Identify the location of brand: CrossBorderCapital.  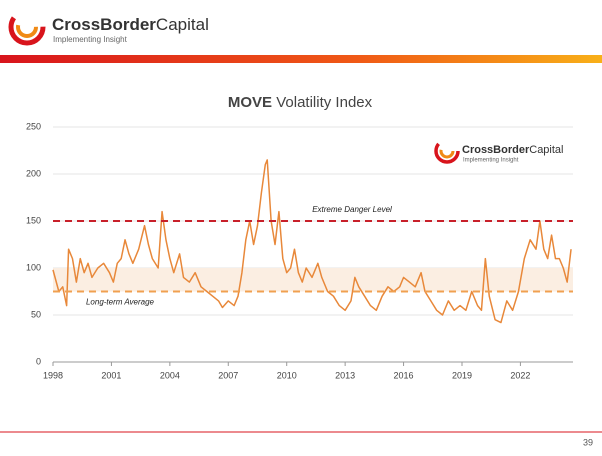
(130, 24).